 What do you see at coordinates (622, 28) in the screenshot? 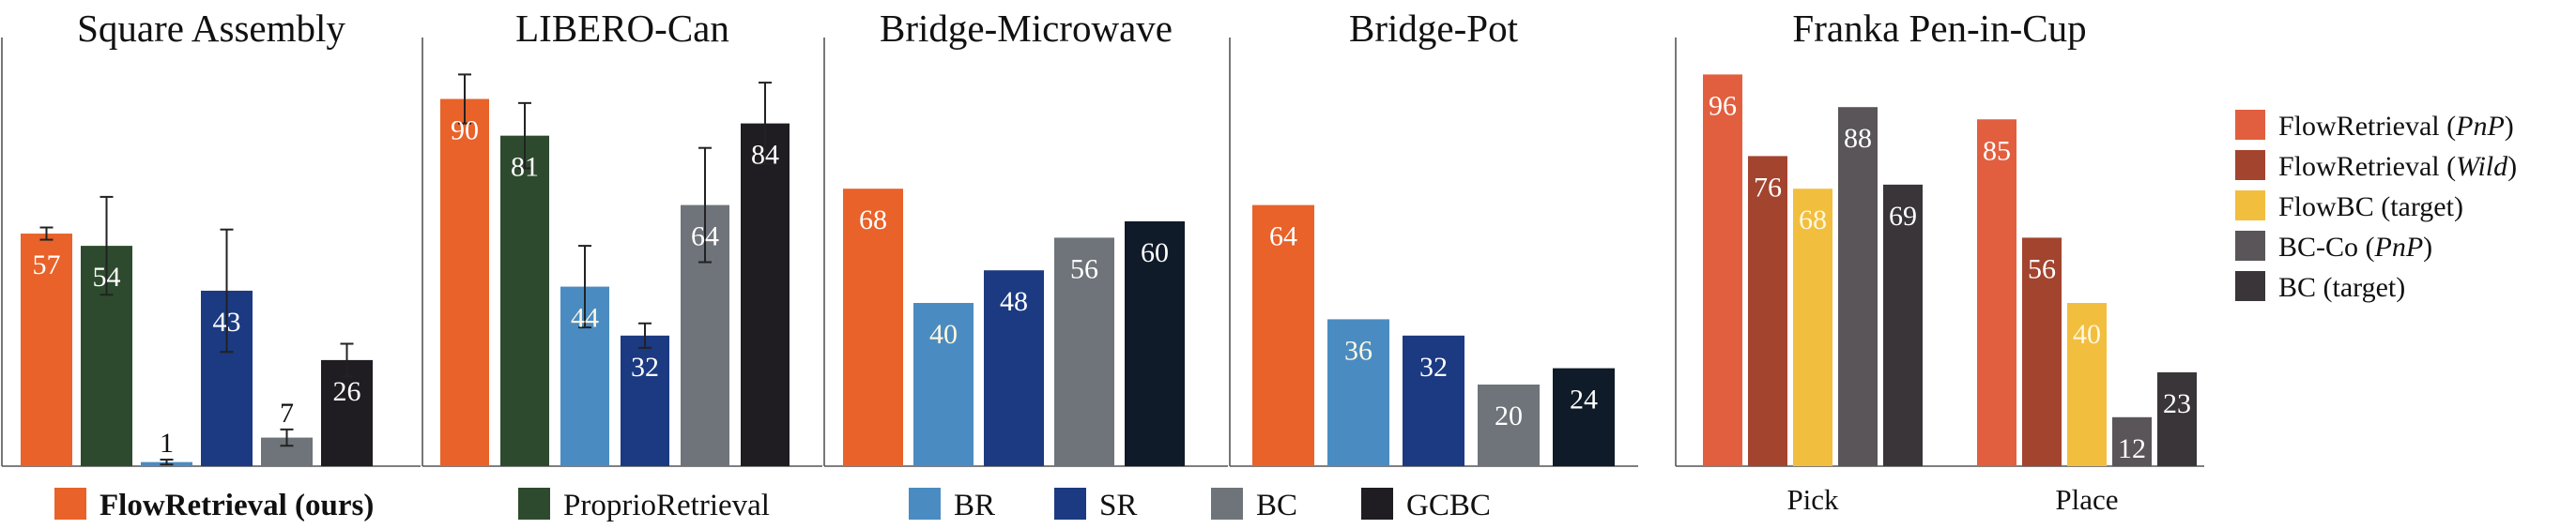
I see `chart-title: LIBERO-Can` at bounding box center [622, 28].